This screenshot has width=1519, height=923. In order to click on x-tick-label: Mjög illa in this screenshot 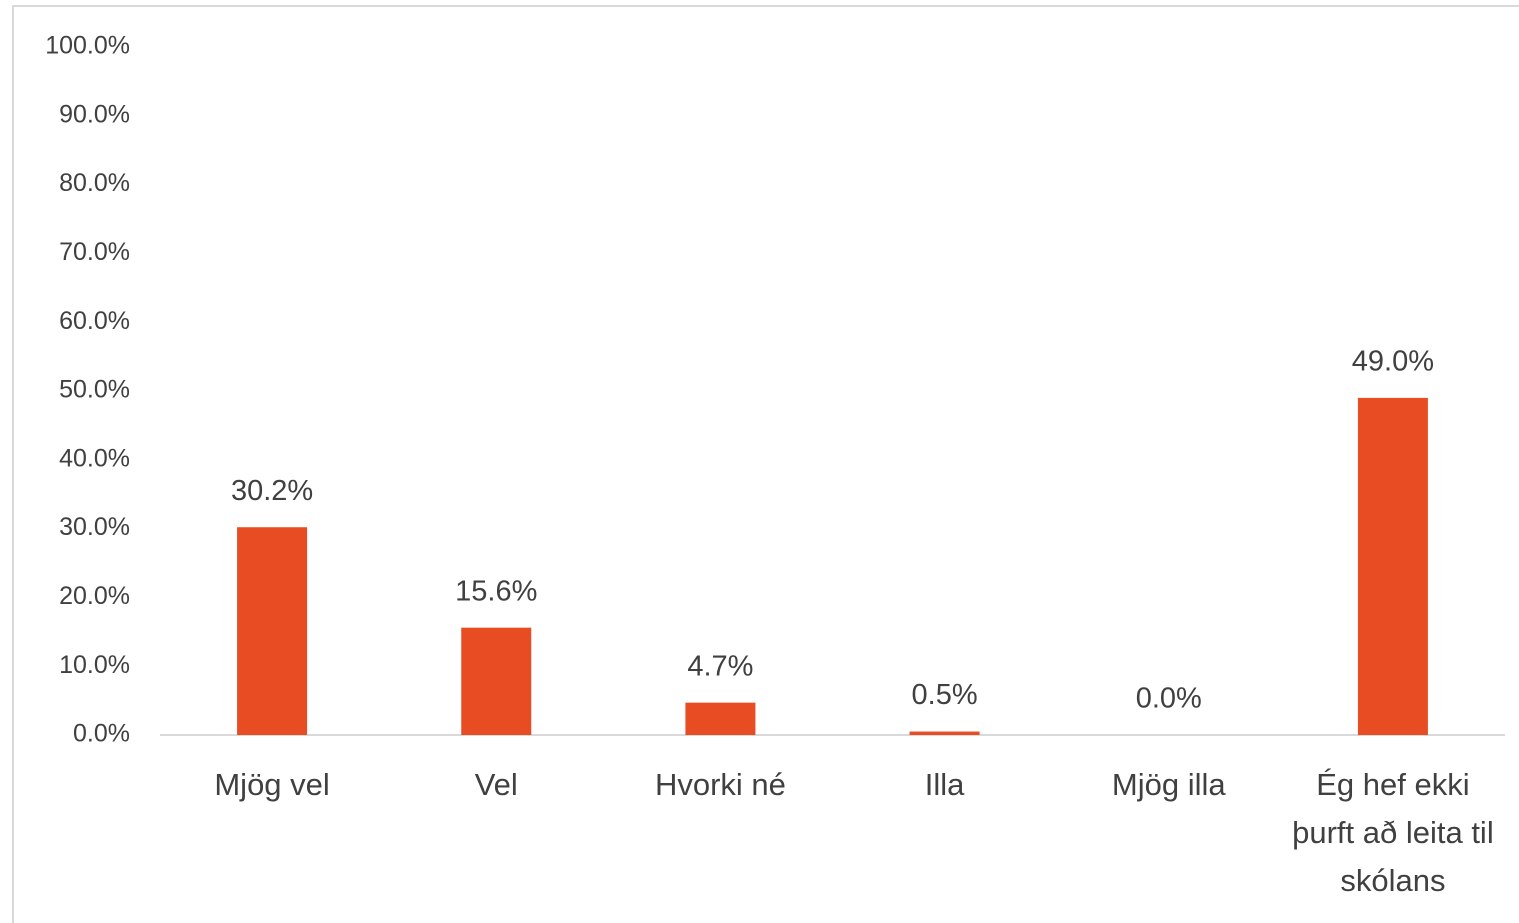, I will do `click(1168, 784)`.